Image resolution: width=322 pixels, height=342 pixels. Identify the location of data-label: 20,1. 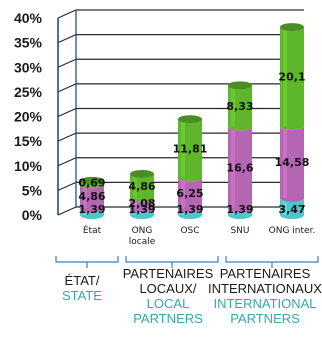
(291, 77).